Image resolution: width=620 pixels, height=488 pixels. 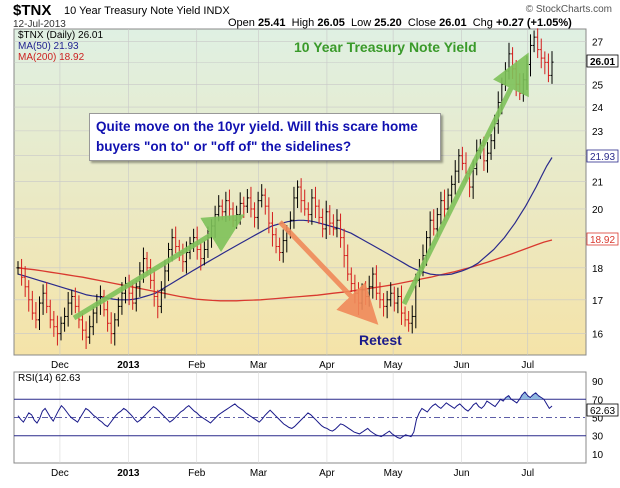 I want to click on rsi-month-label: 2013, so click(x=128, y=473).